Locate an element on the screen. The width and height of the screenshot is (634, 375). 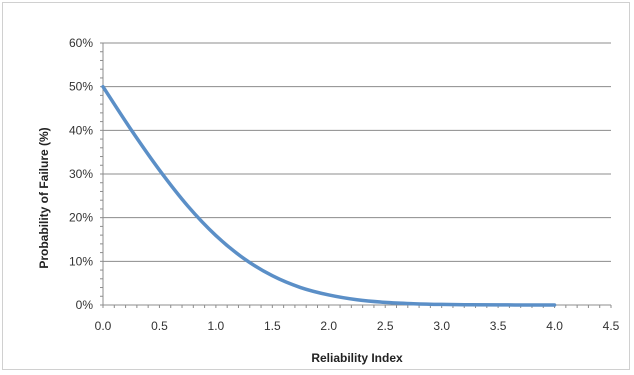
x-tick-label: 4.0 is located at coordinates (554, 326).